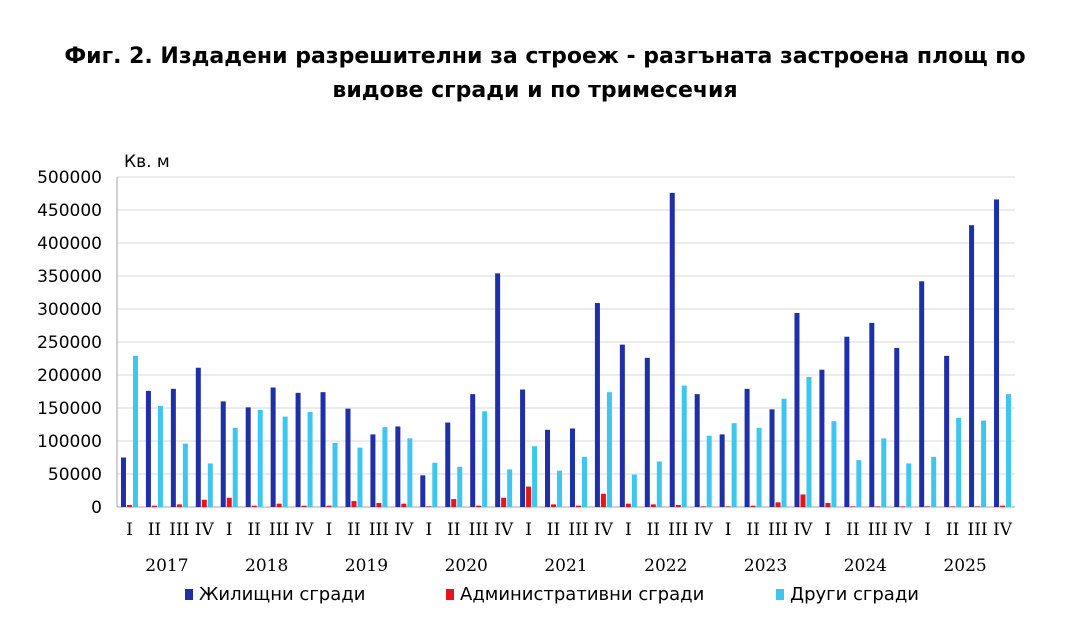  Describe the element at coordinates (575, 594) in the screenshot. I see `legend-item-administrative: Административни сгради` at that location.